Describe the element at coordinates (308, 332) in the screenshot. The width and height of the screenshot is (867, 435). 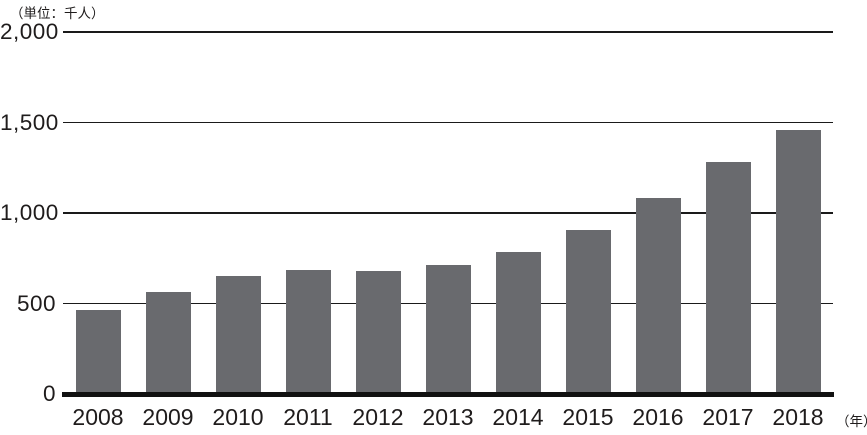
I see `bar-2011` at that location.